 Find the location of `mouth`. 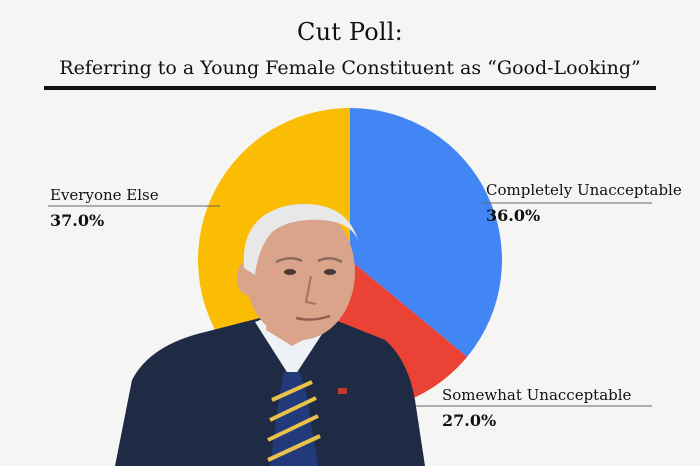

mouth is located at coordinates (313, 317).